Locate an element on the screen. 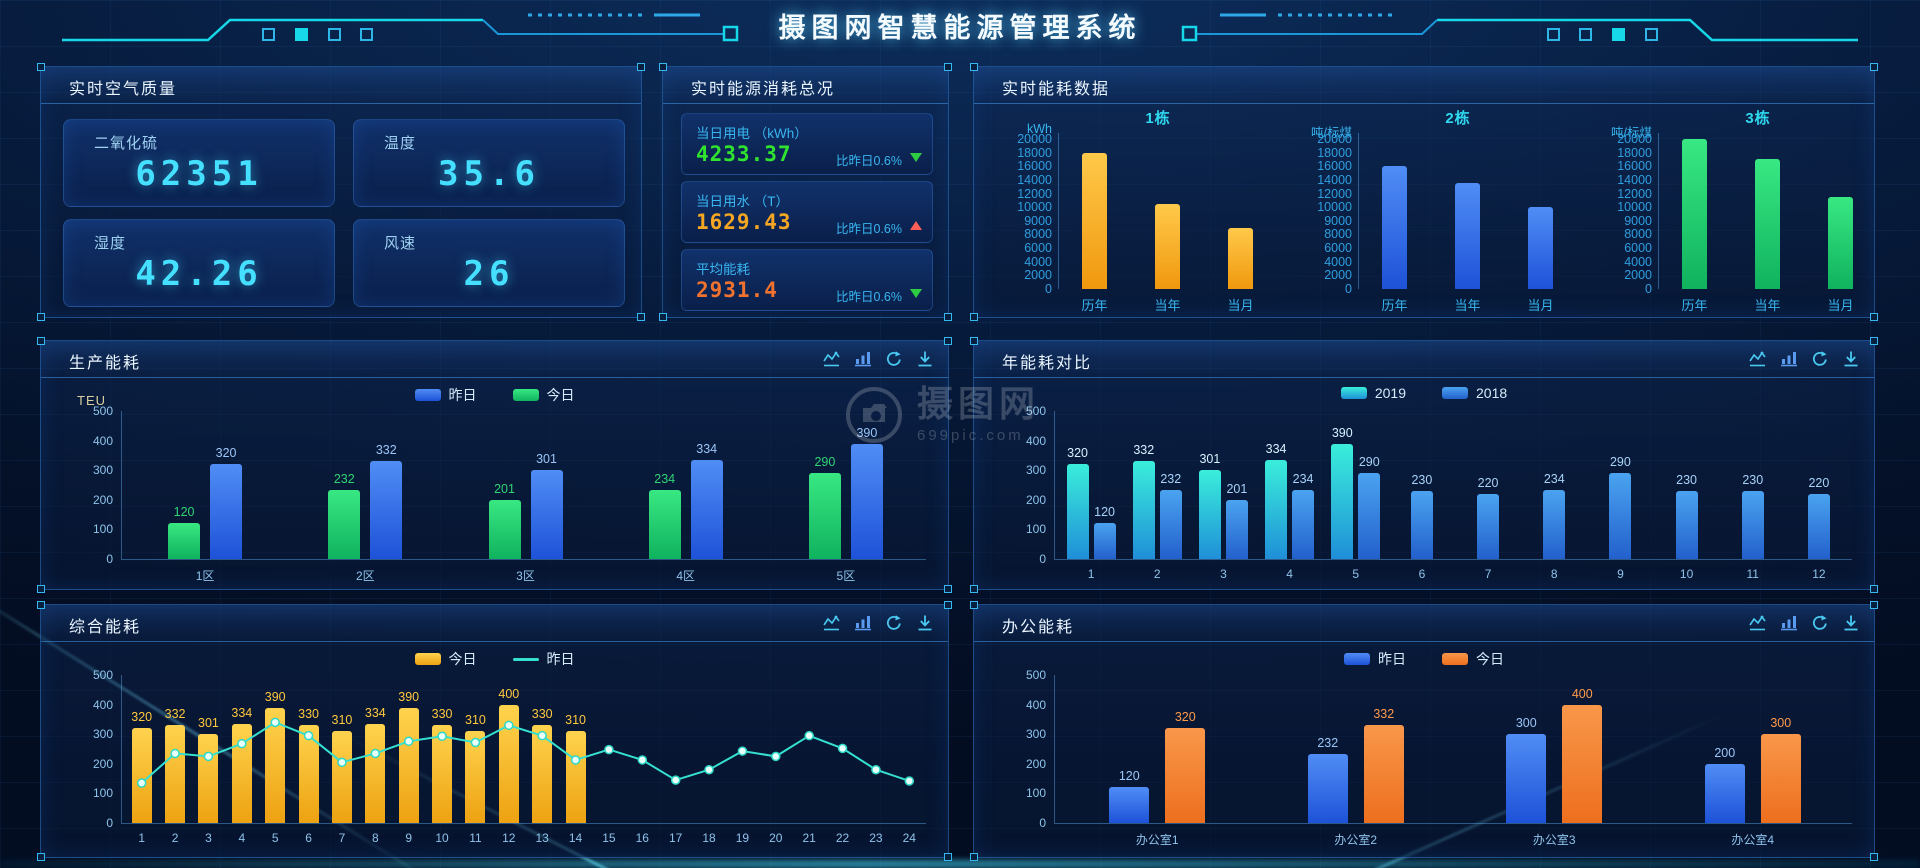 The height and width of the screenshot is (868, 1920). bar-value-label: 290 is located at coordinates (825, 462).